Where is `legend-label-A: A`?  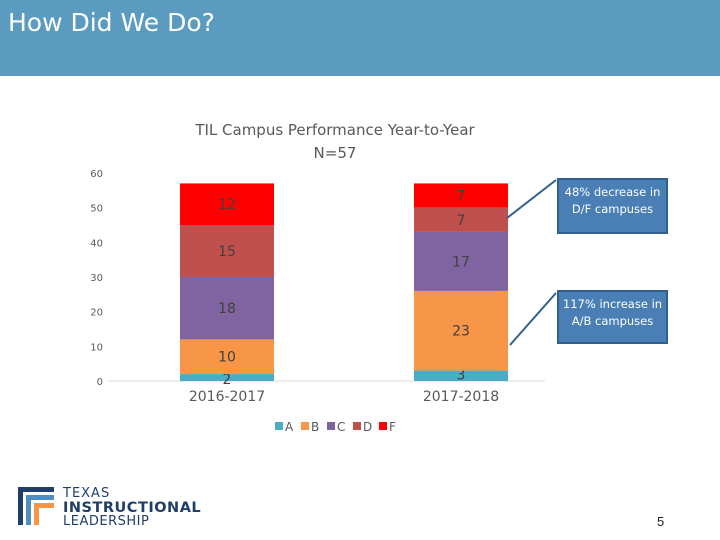
legend-label-A: A is located at coordinates (289, 427).